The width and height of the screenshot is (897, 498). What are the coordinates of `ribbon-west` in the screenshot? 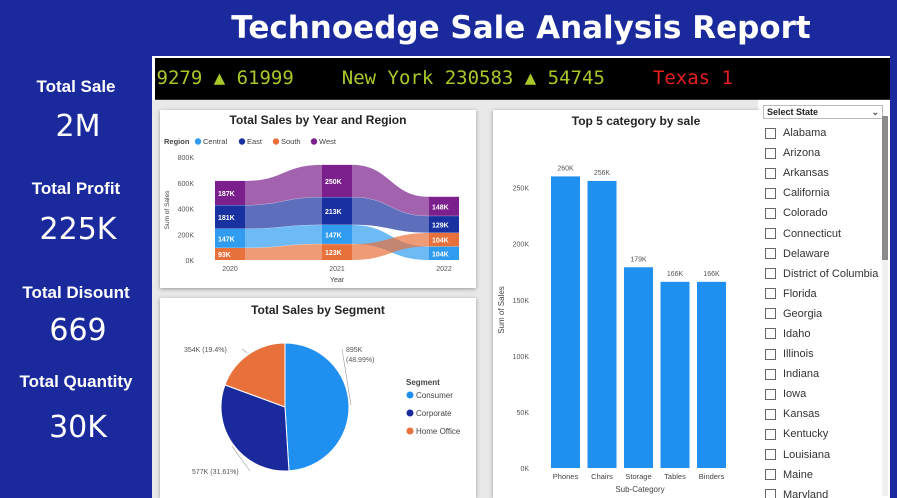 It's located at (390, 190).